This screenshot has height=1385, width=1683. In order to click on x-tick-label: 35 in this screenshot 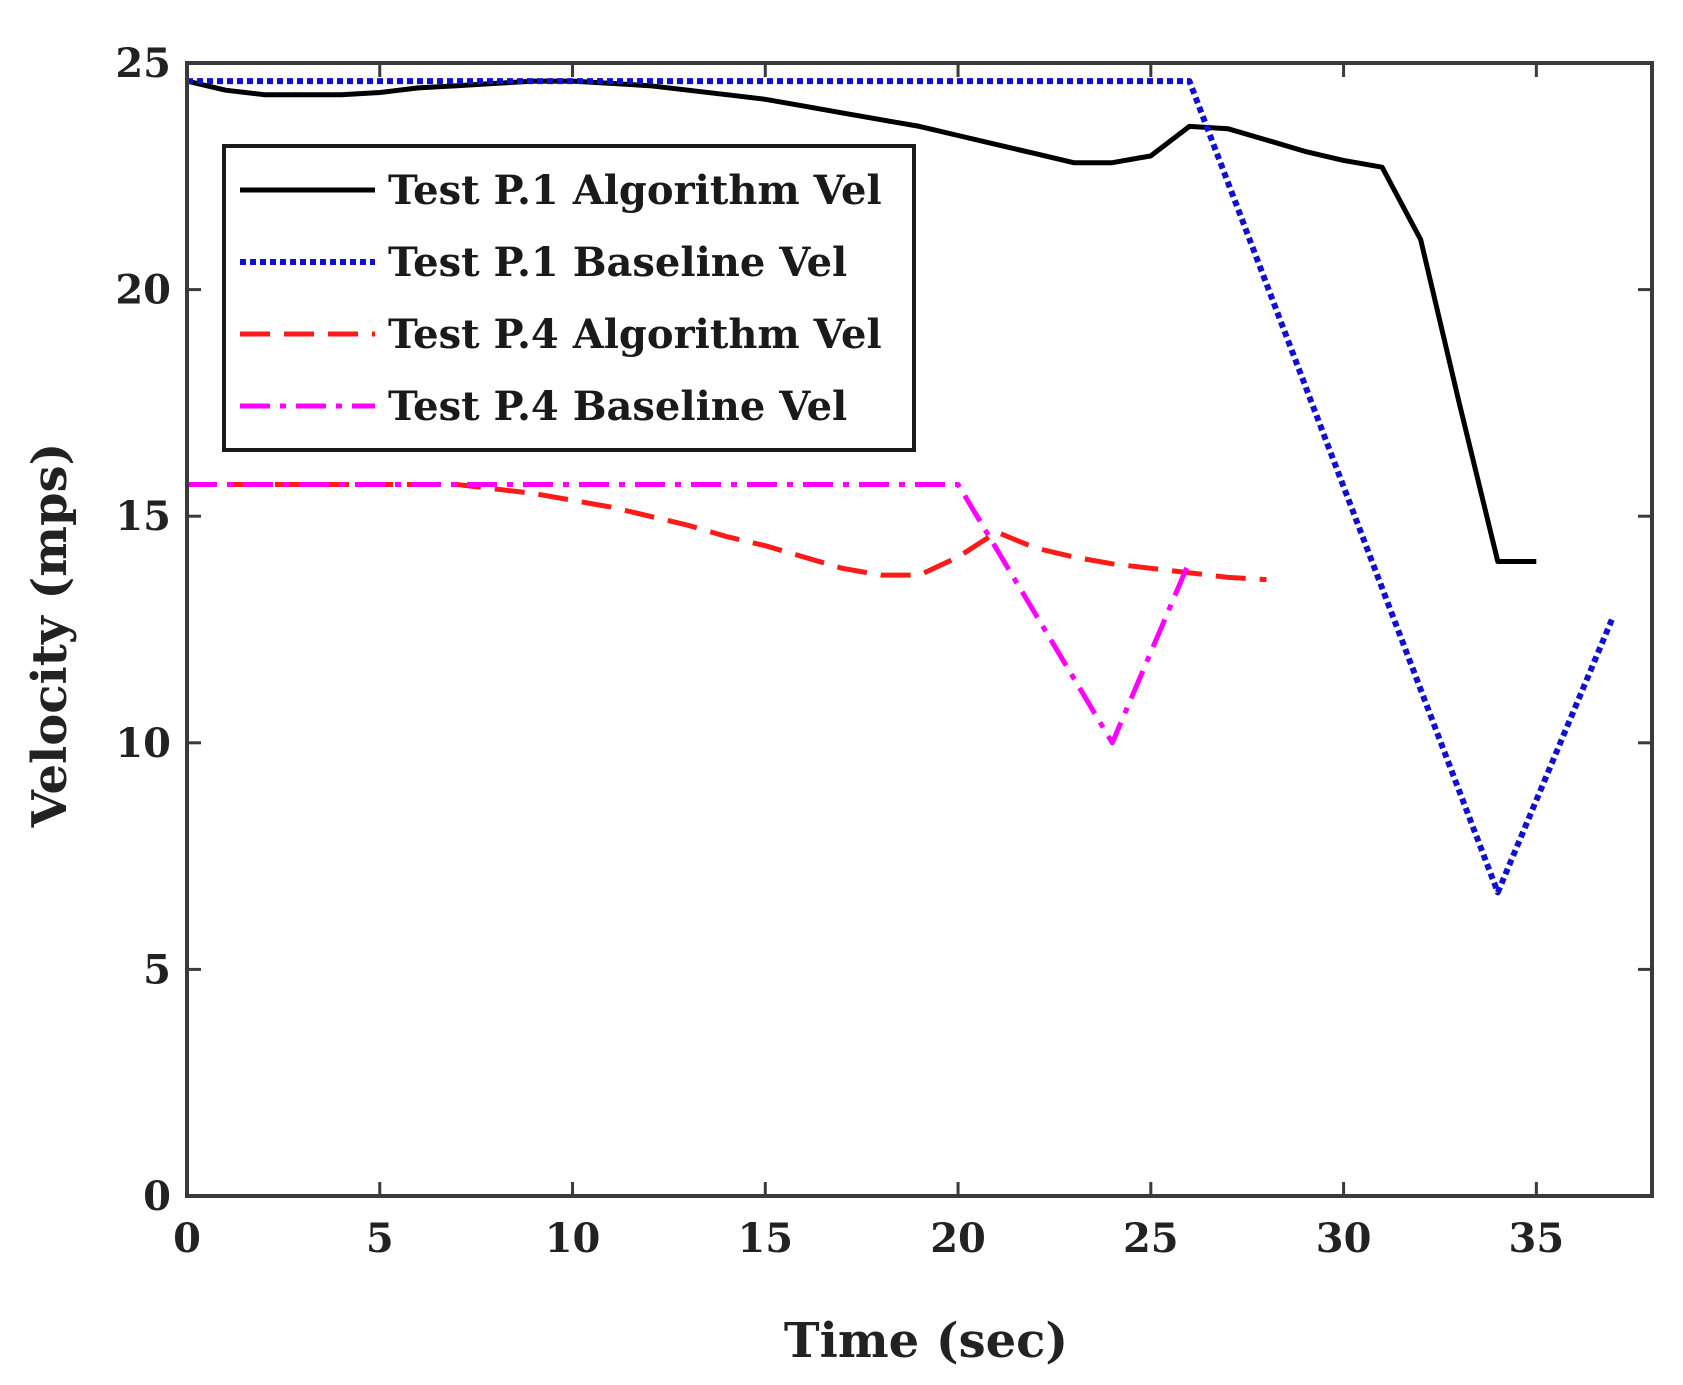, I will do `click(1537, 1238)`.